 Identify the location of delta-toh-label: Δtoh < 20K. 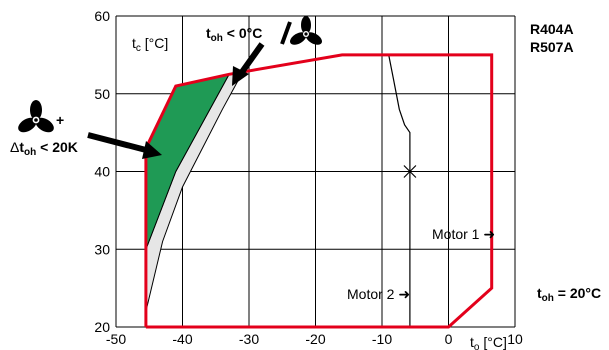
(44, 148).